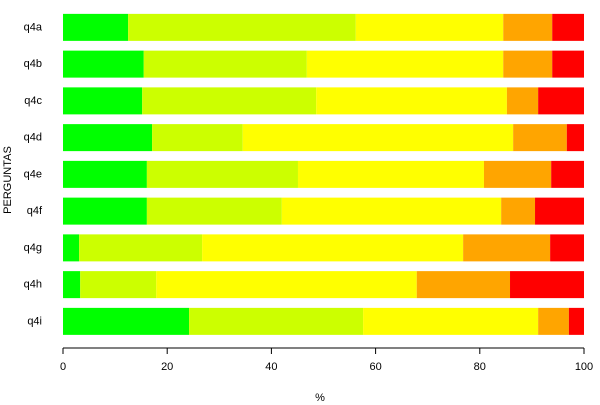 This screenshot has height=405, width=600. Describe the element at coordinates (33, 174) in the screenshot. I see `y-tick-label: q4e` at that location.